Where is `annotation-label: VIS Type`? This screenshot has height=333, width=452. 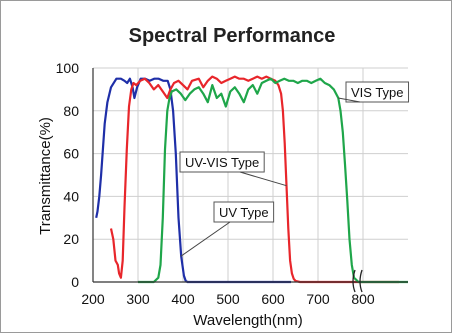
annotation-label: VIS Type is located at coordinates (377, 92).